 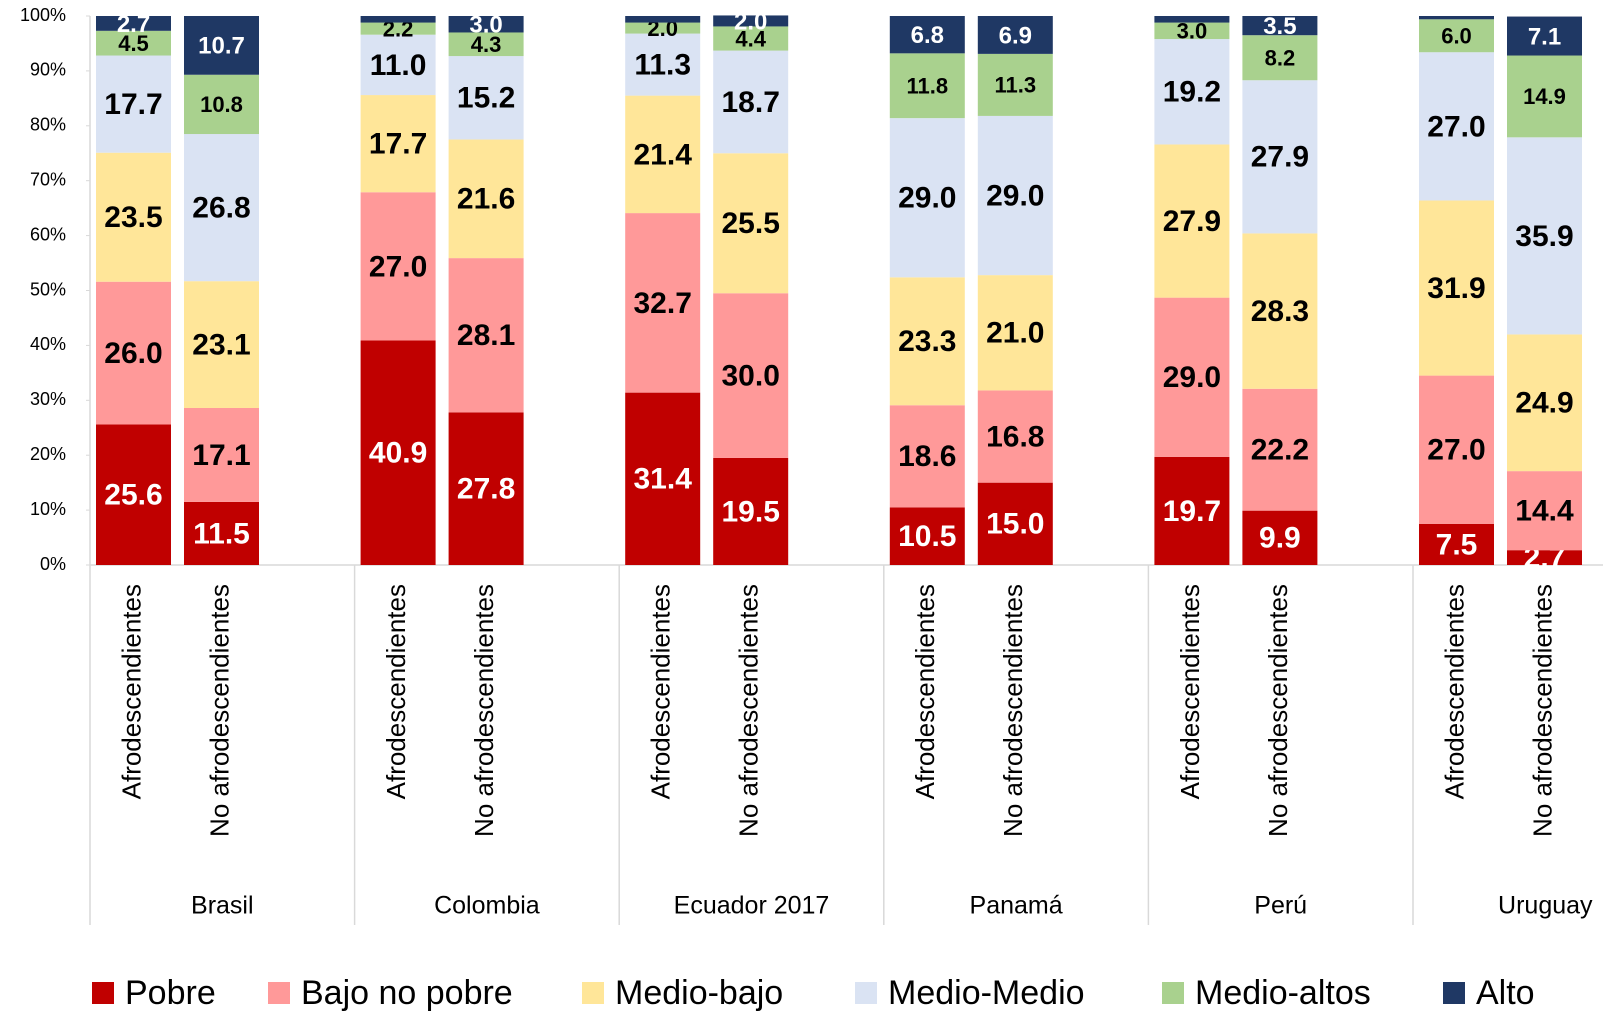 What do you see at coordinates (1192, 511) in the screenshot?
I see `data-label: 19.7` at bounding box center [1192, 511].